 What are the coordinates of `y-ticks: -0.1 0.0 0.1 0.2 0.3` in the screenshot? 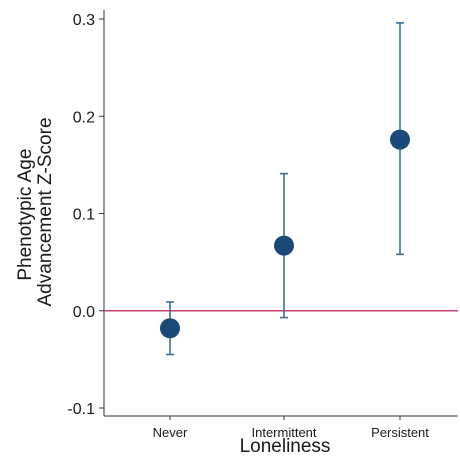 It's located at (85, 215).